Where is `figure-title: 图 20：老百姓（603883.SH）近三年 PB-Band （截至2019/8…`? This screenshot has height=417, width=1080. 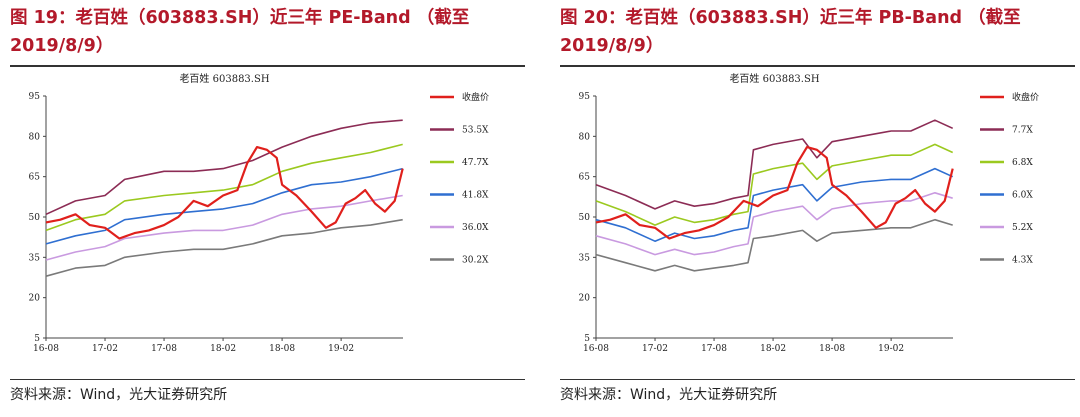
figure-title: 图 20：老百姓（603883.SH）近三年 PB-Band （截至2019/8… is located at coordinates (790, 32).